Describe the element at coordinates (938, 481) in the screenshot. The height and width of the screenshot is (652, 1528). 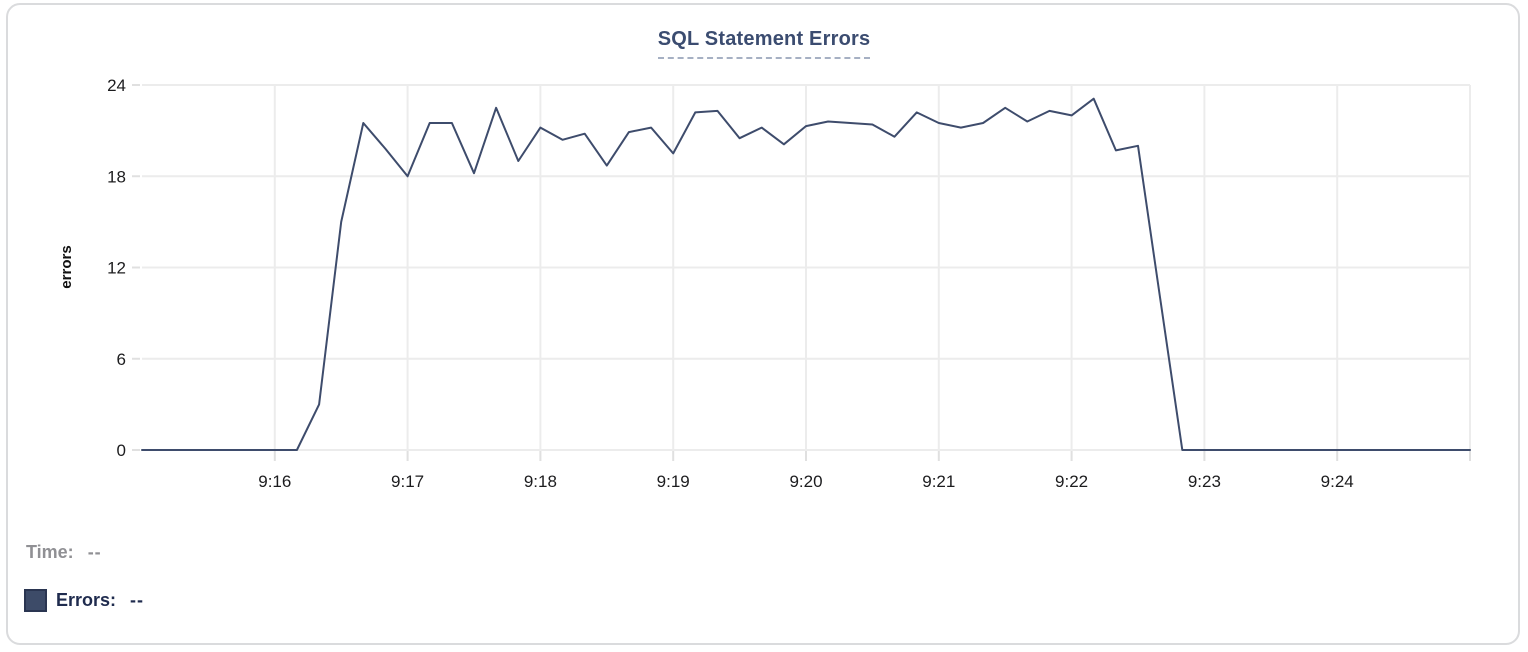
I see `x-tick-label: 9:21` at that location.